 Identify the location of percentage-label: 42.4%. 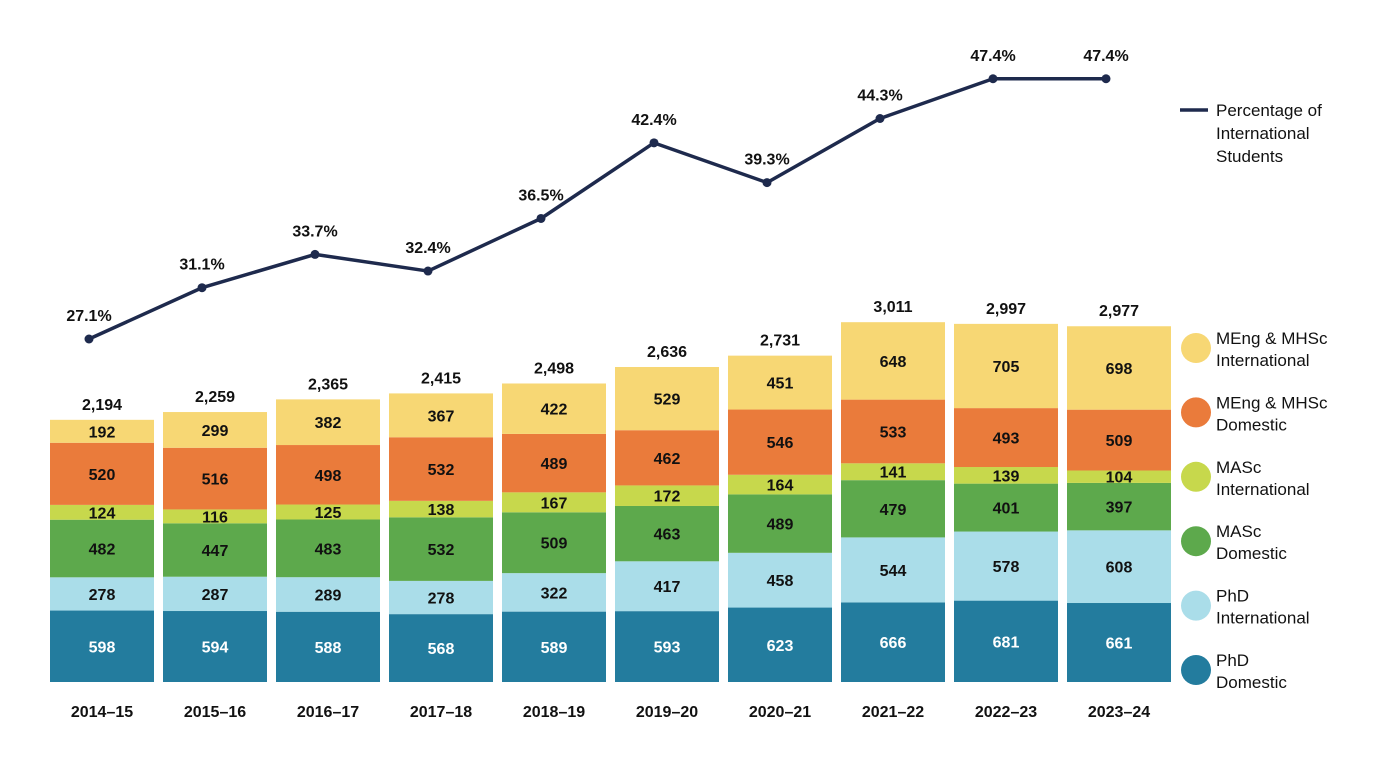
(653, 120).